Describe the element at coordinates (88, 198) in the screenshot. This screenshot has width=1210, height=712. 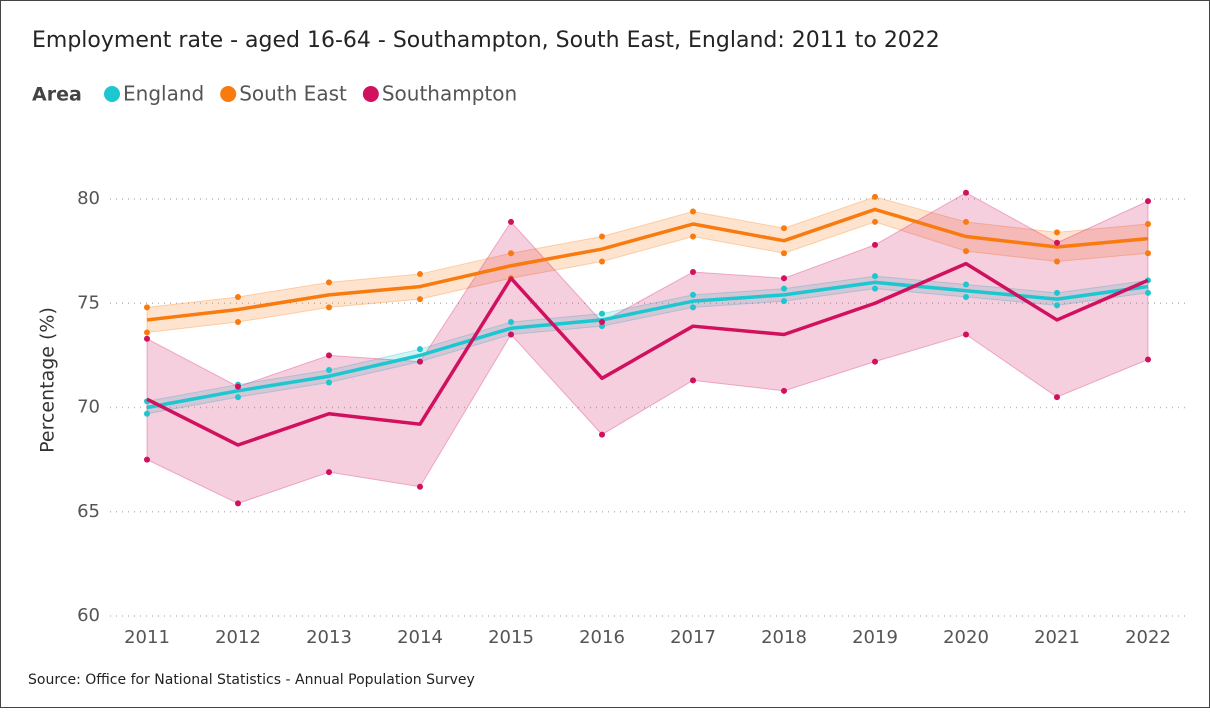
I see `y-tick-label: 80` at that location.